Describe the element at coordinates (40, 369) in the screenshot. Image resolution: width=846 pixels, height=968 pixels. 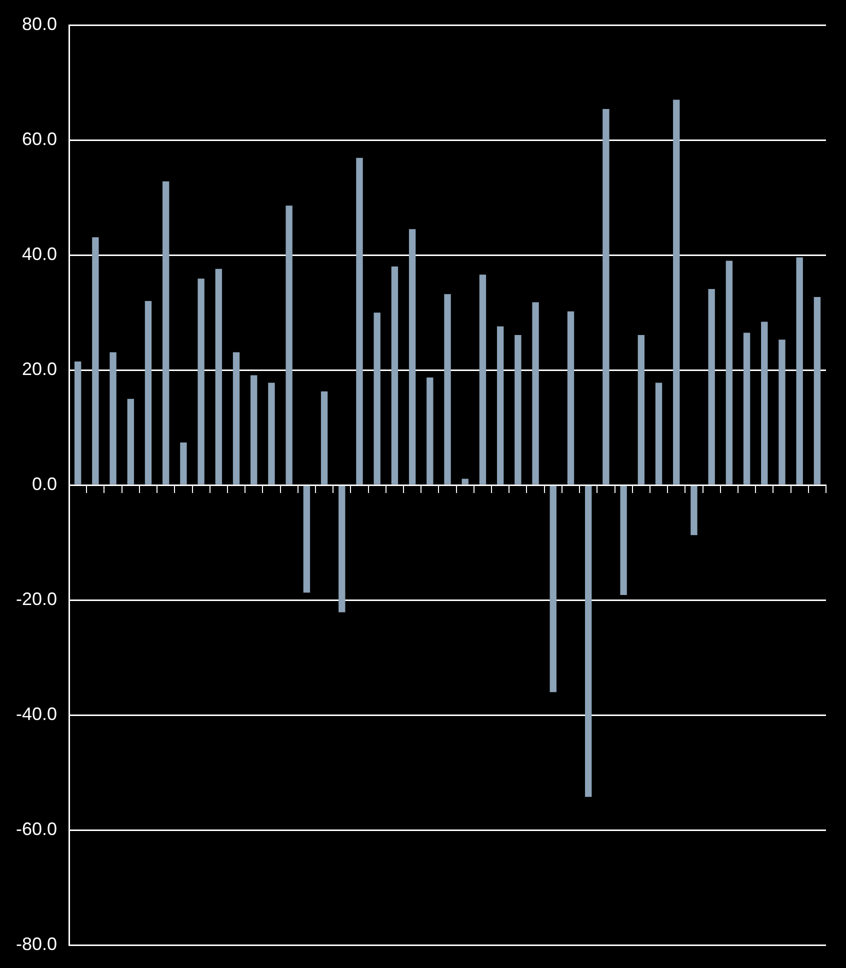
I see `y-tick-label: 20.0` at that location.